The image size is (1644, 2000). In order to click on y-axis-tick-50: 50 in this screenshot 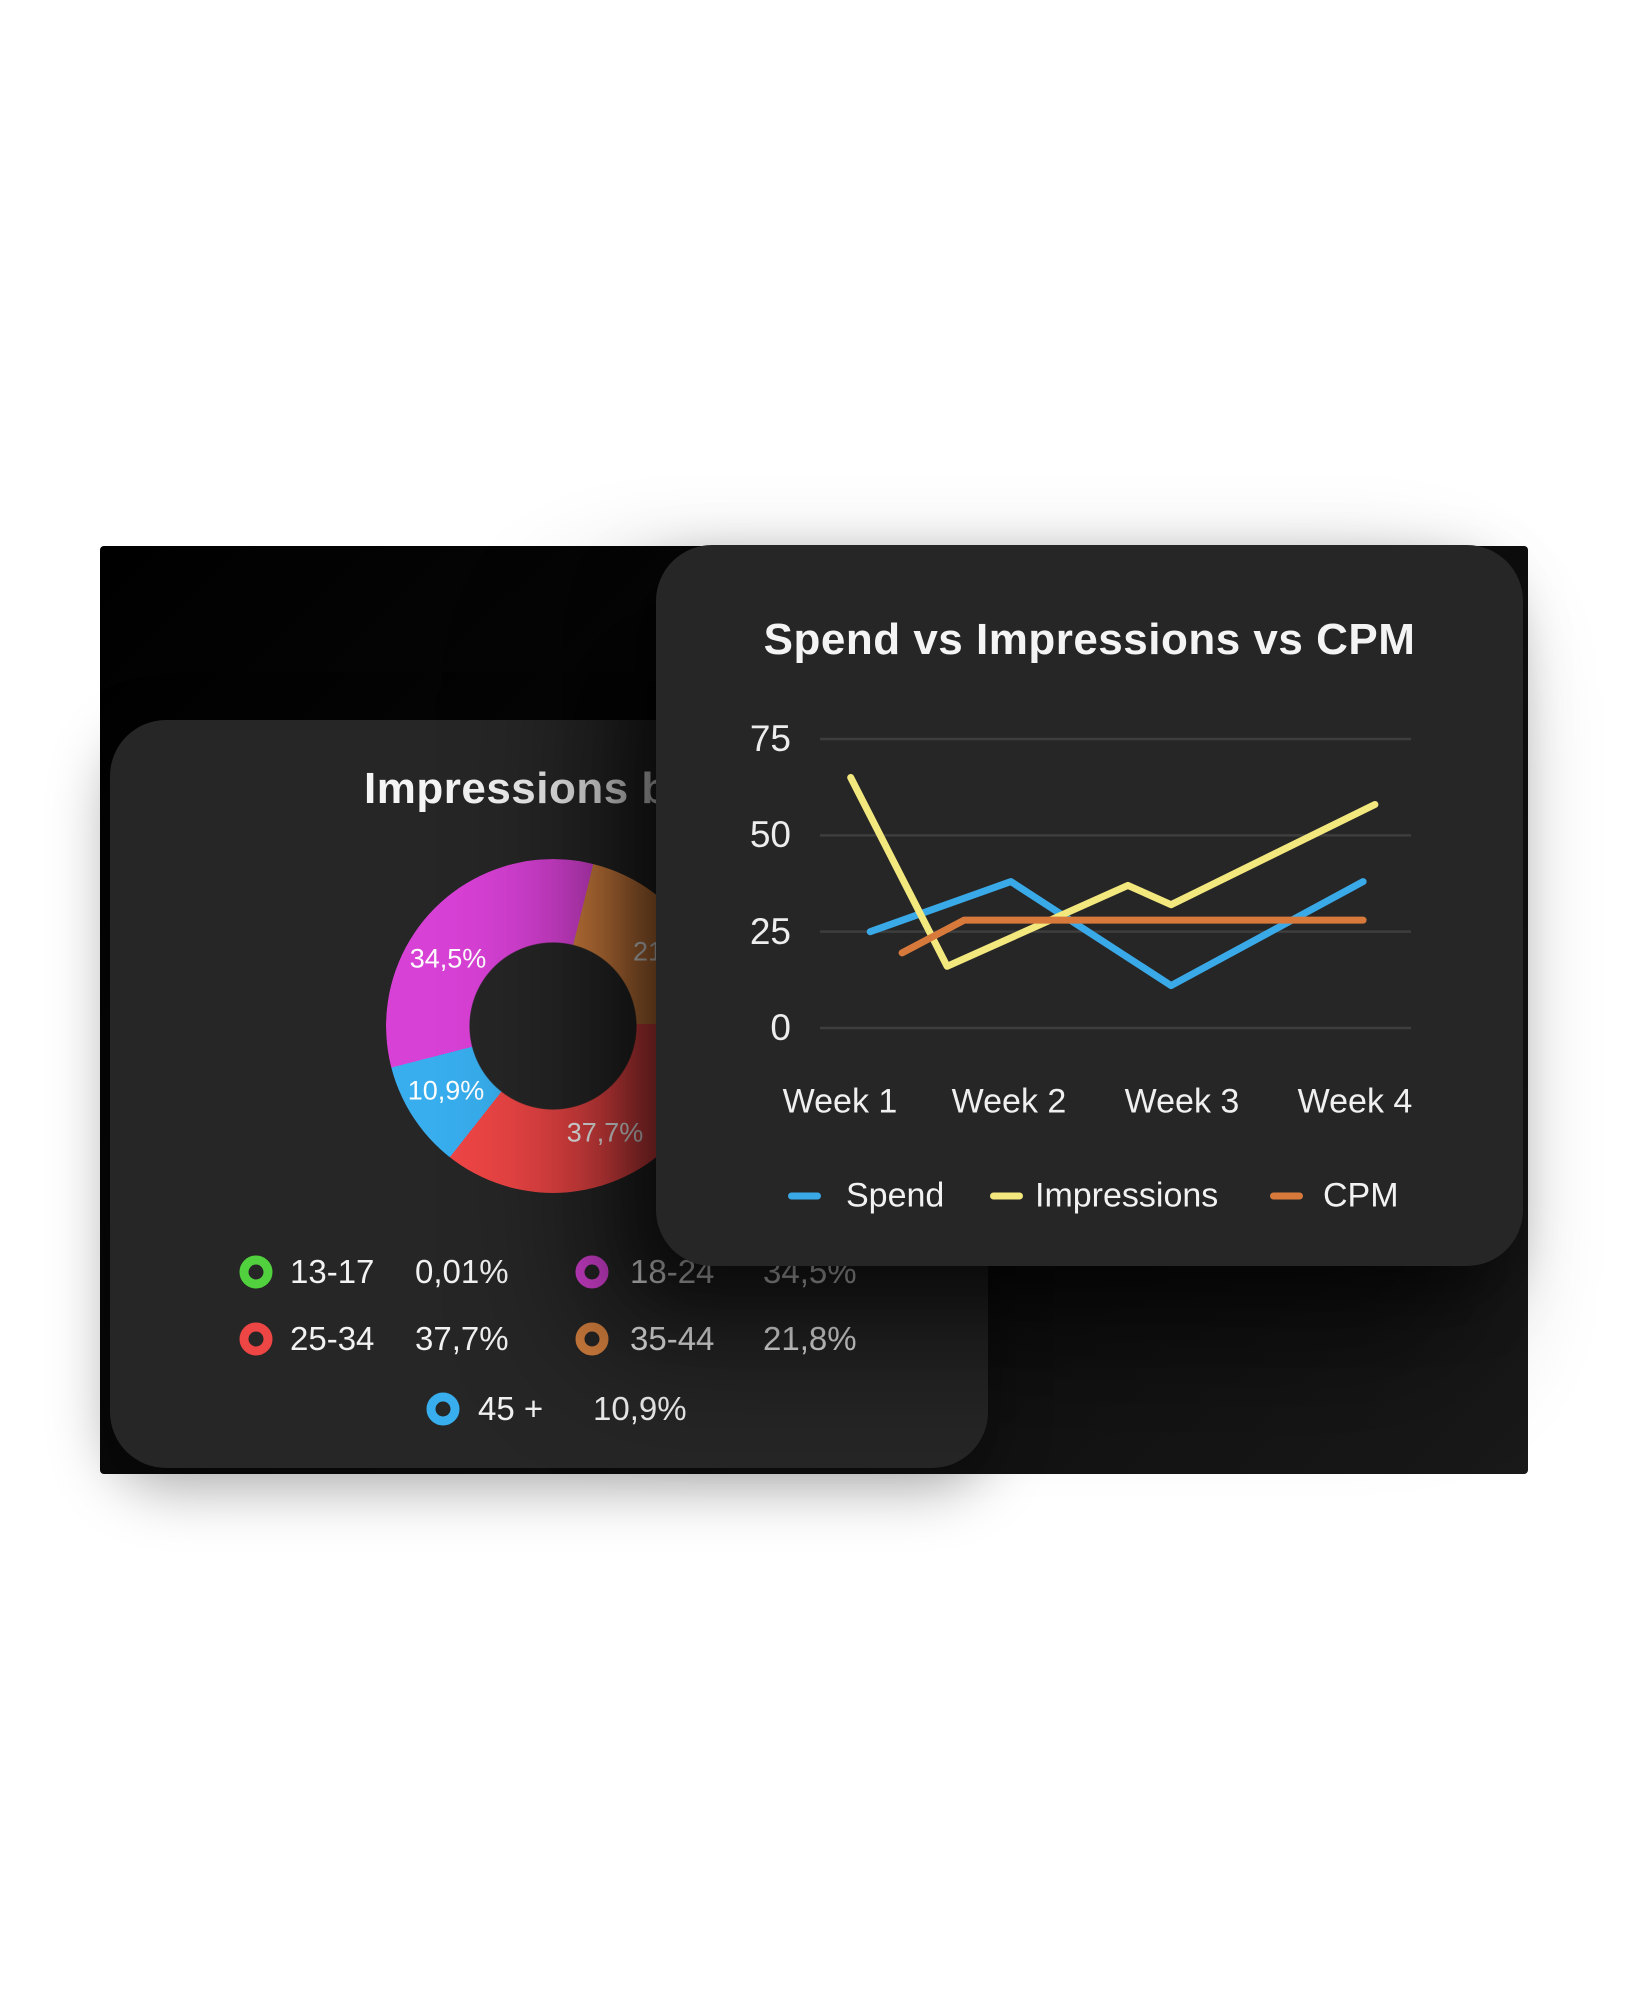, I will do `click(770, 834)`.